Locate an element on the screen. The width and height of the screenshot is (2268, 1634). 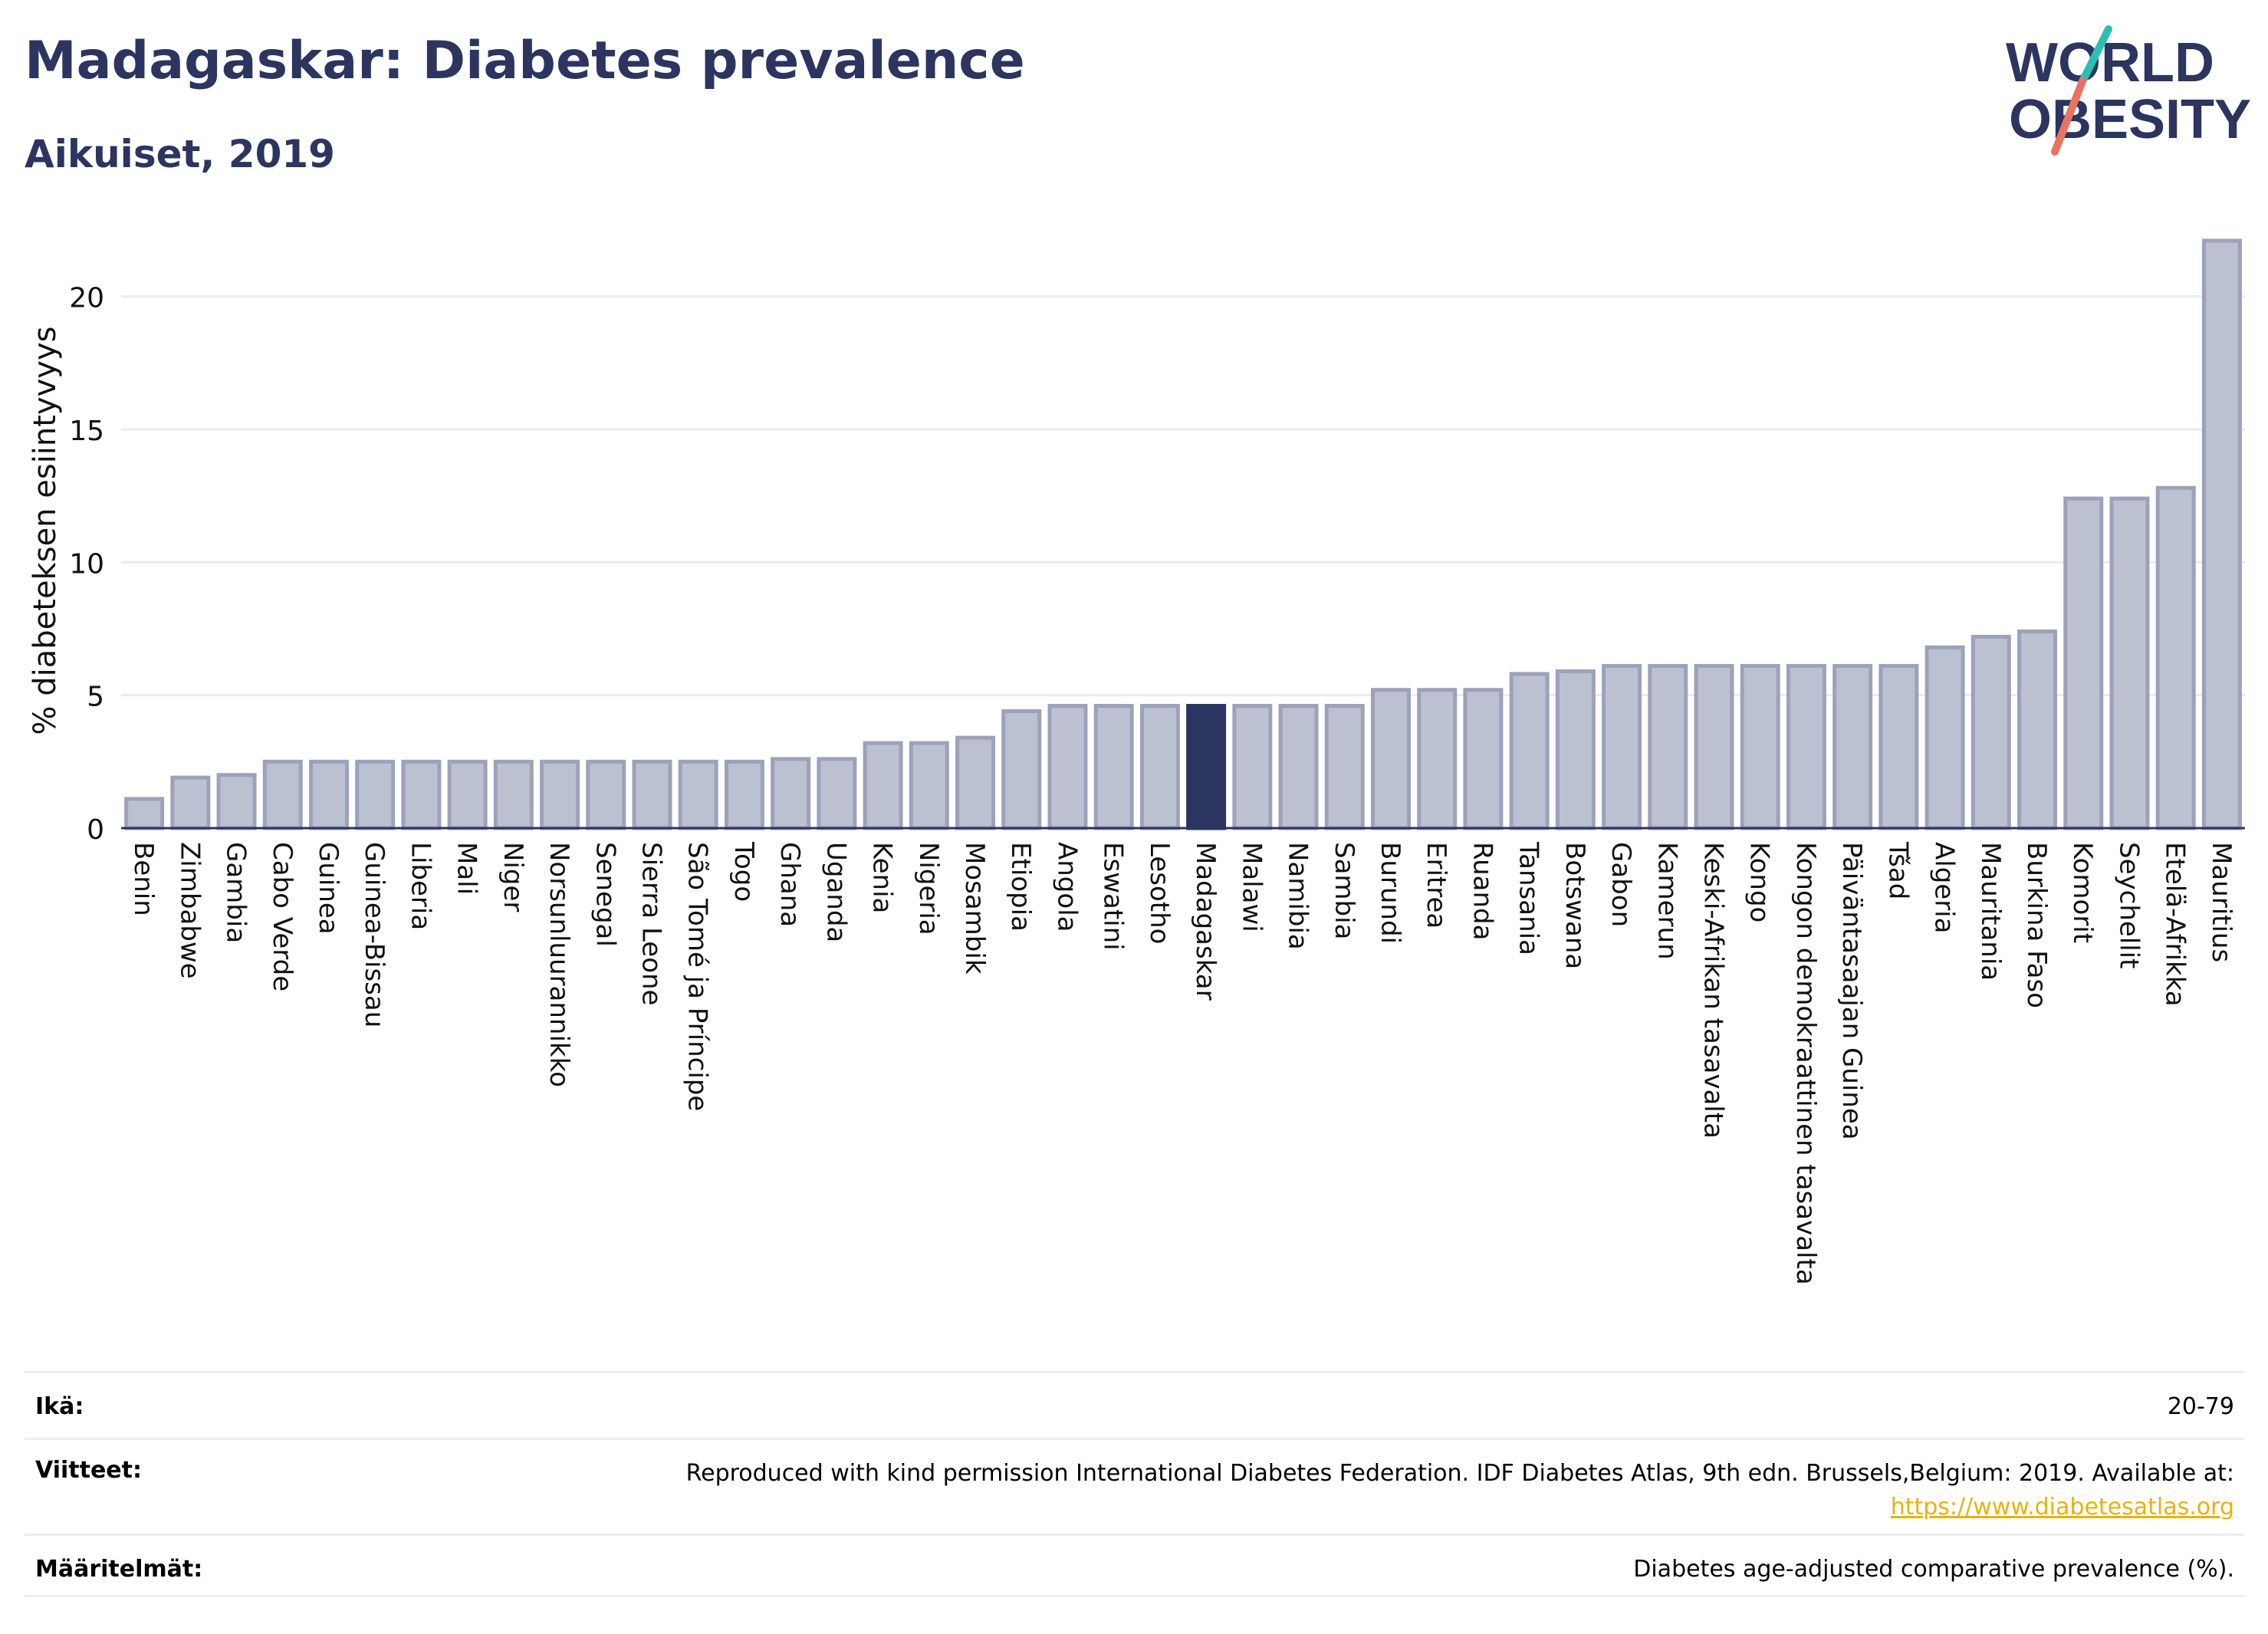
y-tick-label: 15 is located at coordinates (86, 431).